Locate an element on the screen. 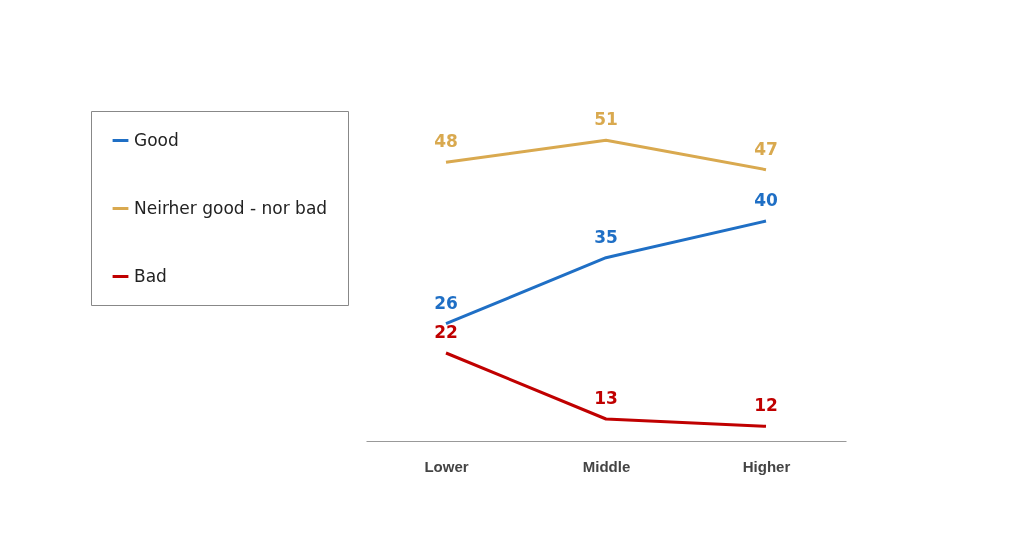 Image resolution: width=1036 pixels, height=538 pixels. x-tick-label: Higher is located at coordinates (766, 466).